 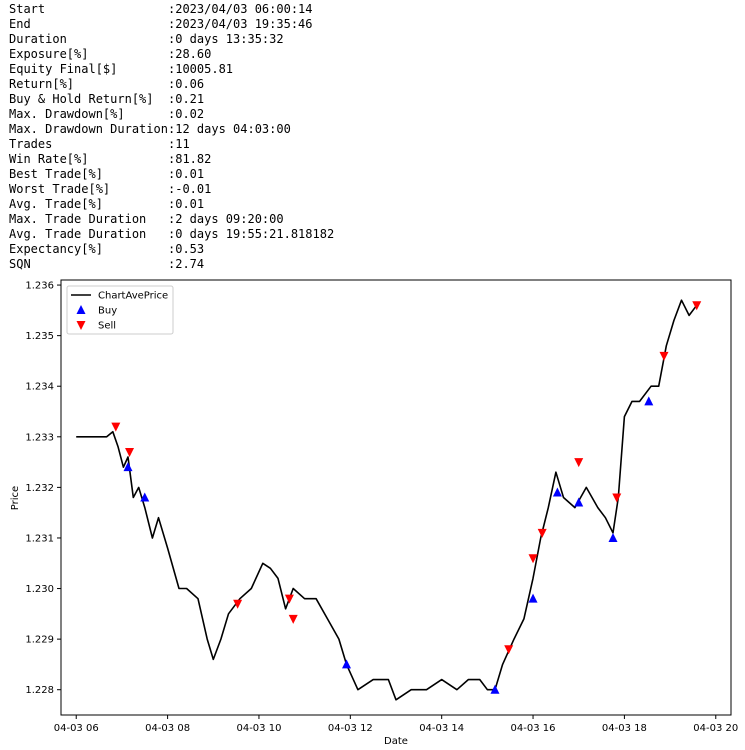 What do you see at coordinates (63, 69) in the screenshot?
I see `stat-key: Equity Final[$]` at bounding box center [63, 69].